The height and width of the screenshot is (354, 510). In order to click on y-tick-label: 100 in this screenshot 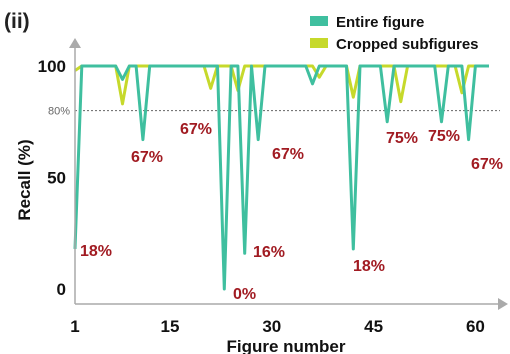, I will do `click(52, 66)`.